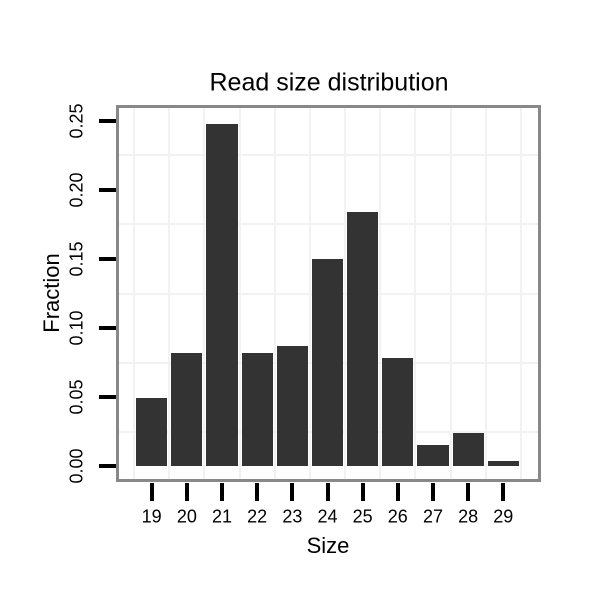  I want to click on y-axis-tick-label: 0.25, so click(76, 121).